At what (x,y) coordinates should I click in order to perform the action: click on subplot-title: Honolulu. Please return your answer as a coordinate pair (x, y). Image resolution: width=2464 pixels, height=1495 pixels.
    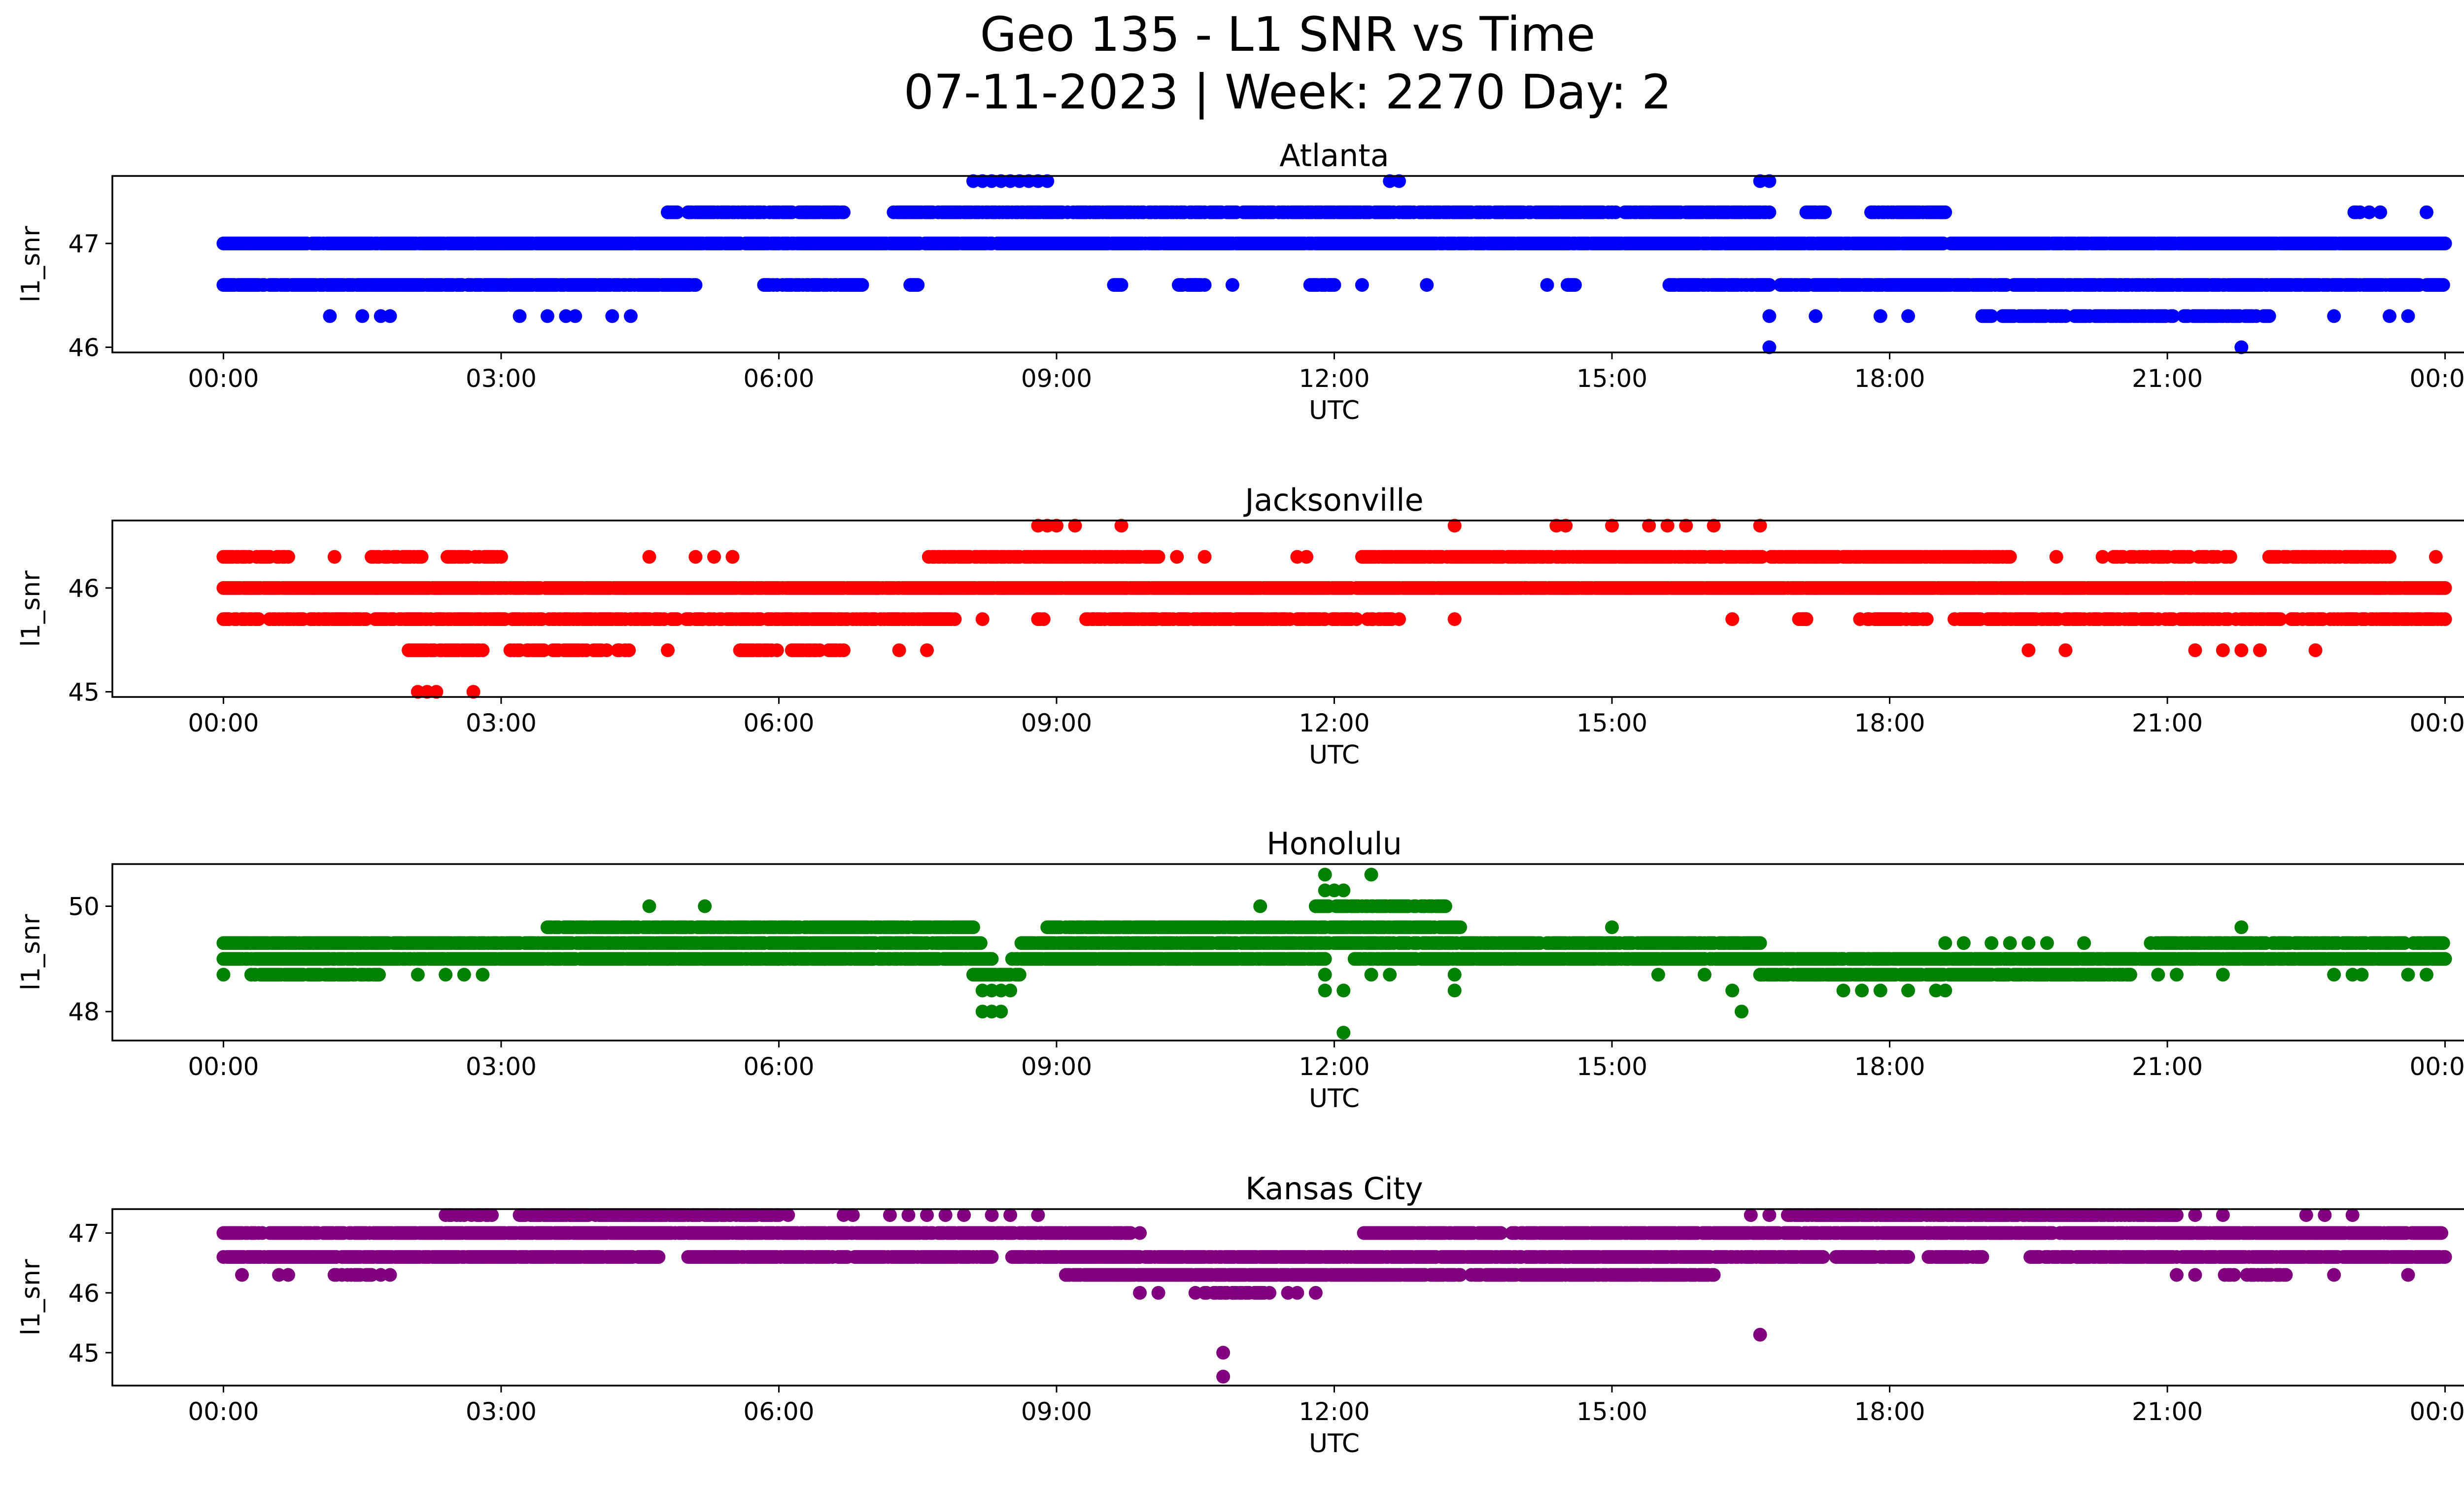
    Looking at the image, I should click on (1334, 844).